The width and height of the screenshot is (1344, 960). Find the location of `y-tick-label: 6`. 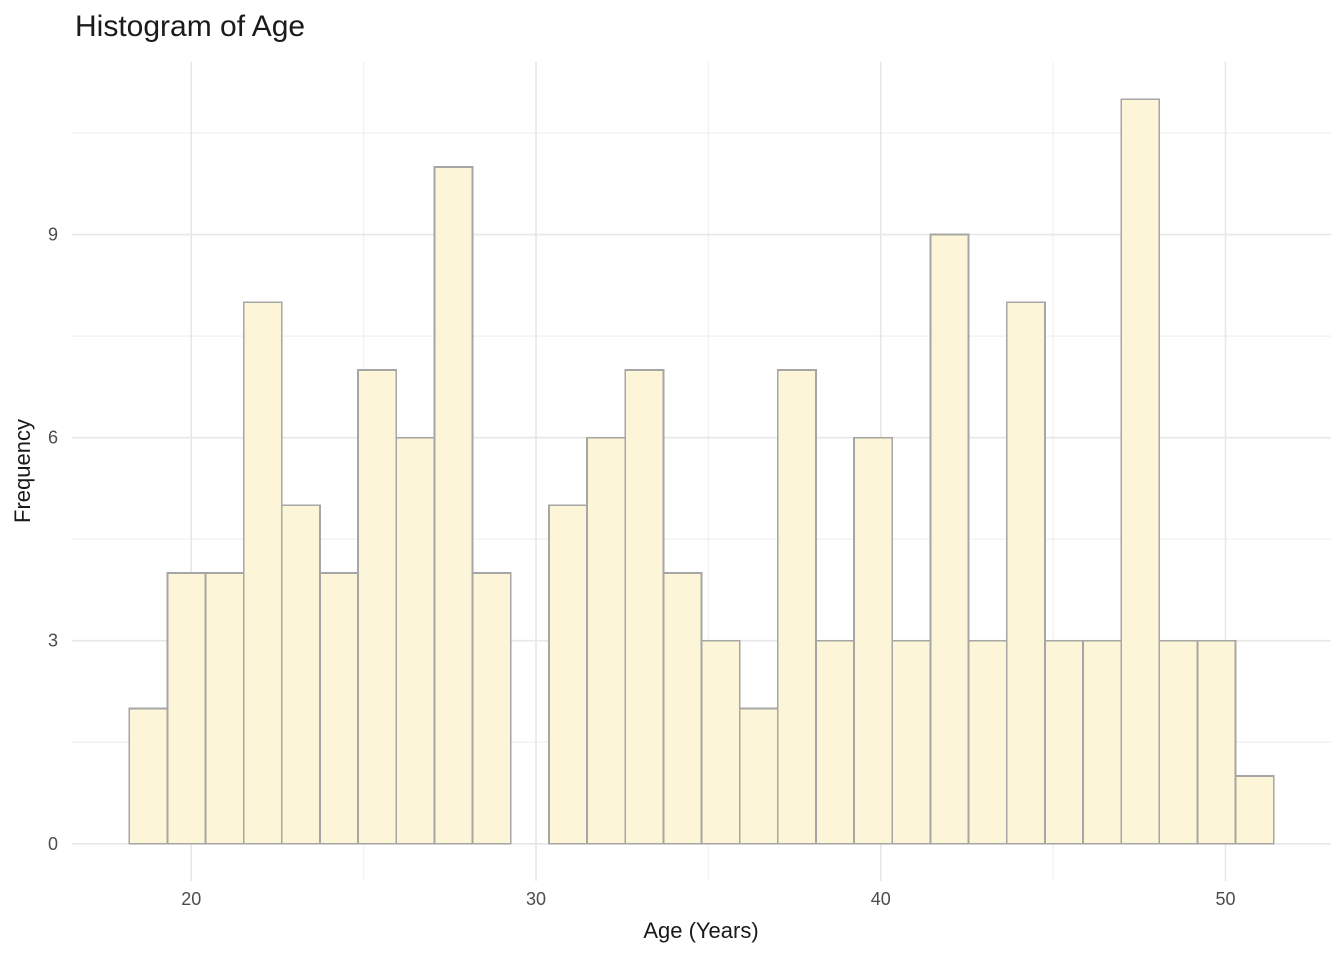

y-tick-label: 6 is located at coordinates (53, 438).